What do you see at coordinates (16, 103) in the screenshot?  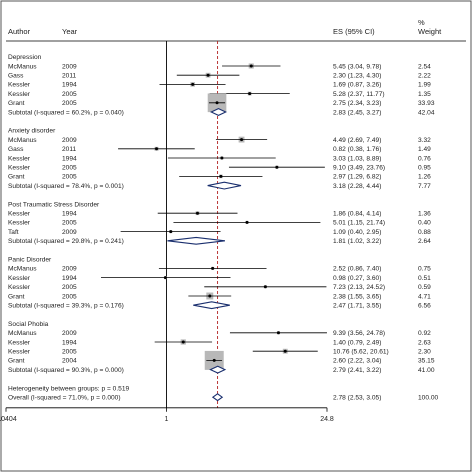 I see `study-author: Grant` at bounding box center [16, 103].